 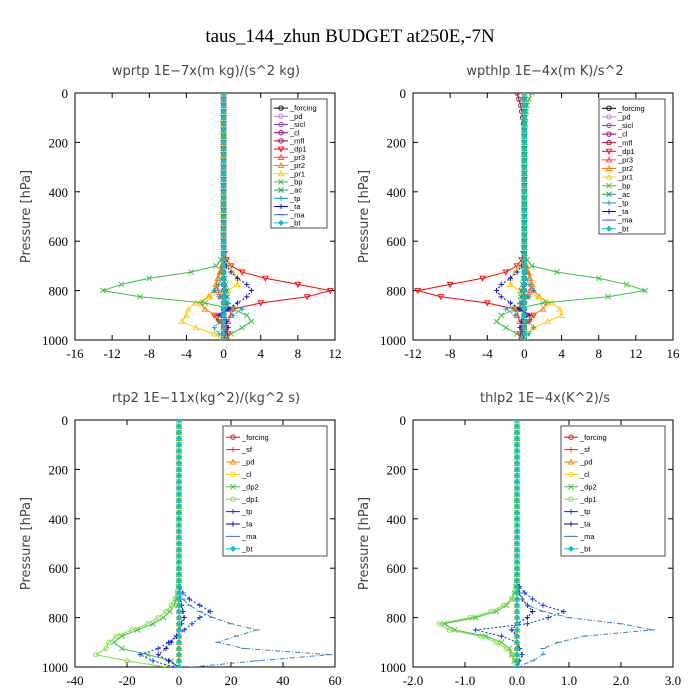 What do you see at coordinates (298, 149) in the screenshot?
I see `legend-label: _dp1` at bounding box center [298, 149].